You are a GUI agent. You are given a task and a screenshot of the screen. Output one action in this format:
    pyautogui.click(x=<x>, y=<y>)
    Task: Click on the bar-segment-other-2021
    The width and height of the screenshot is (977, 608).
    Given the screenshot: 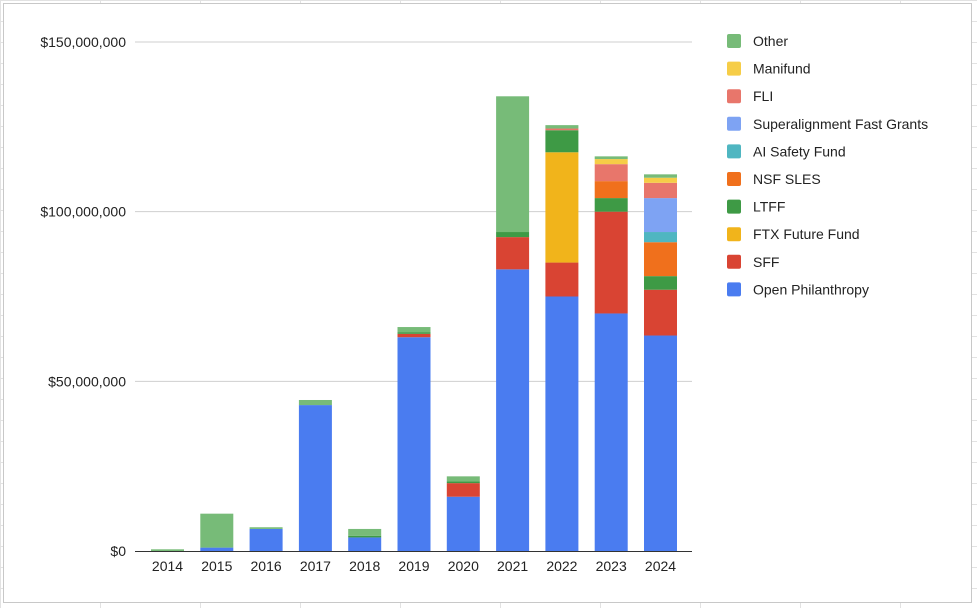 What is the action you would take?
    pyautogui.click(x=513, y=164)
    